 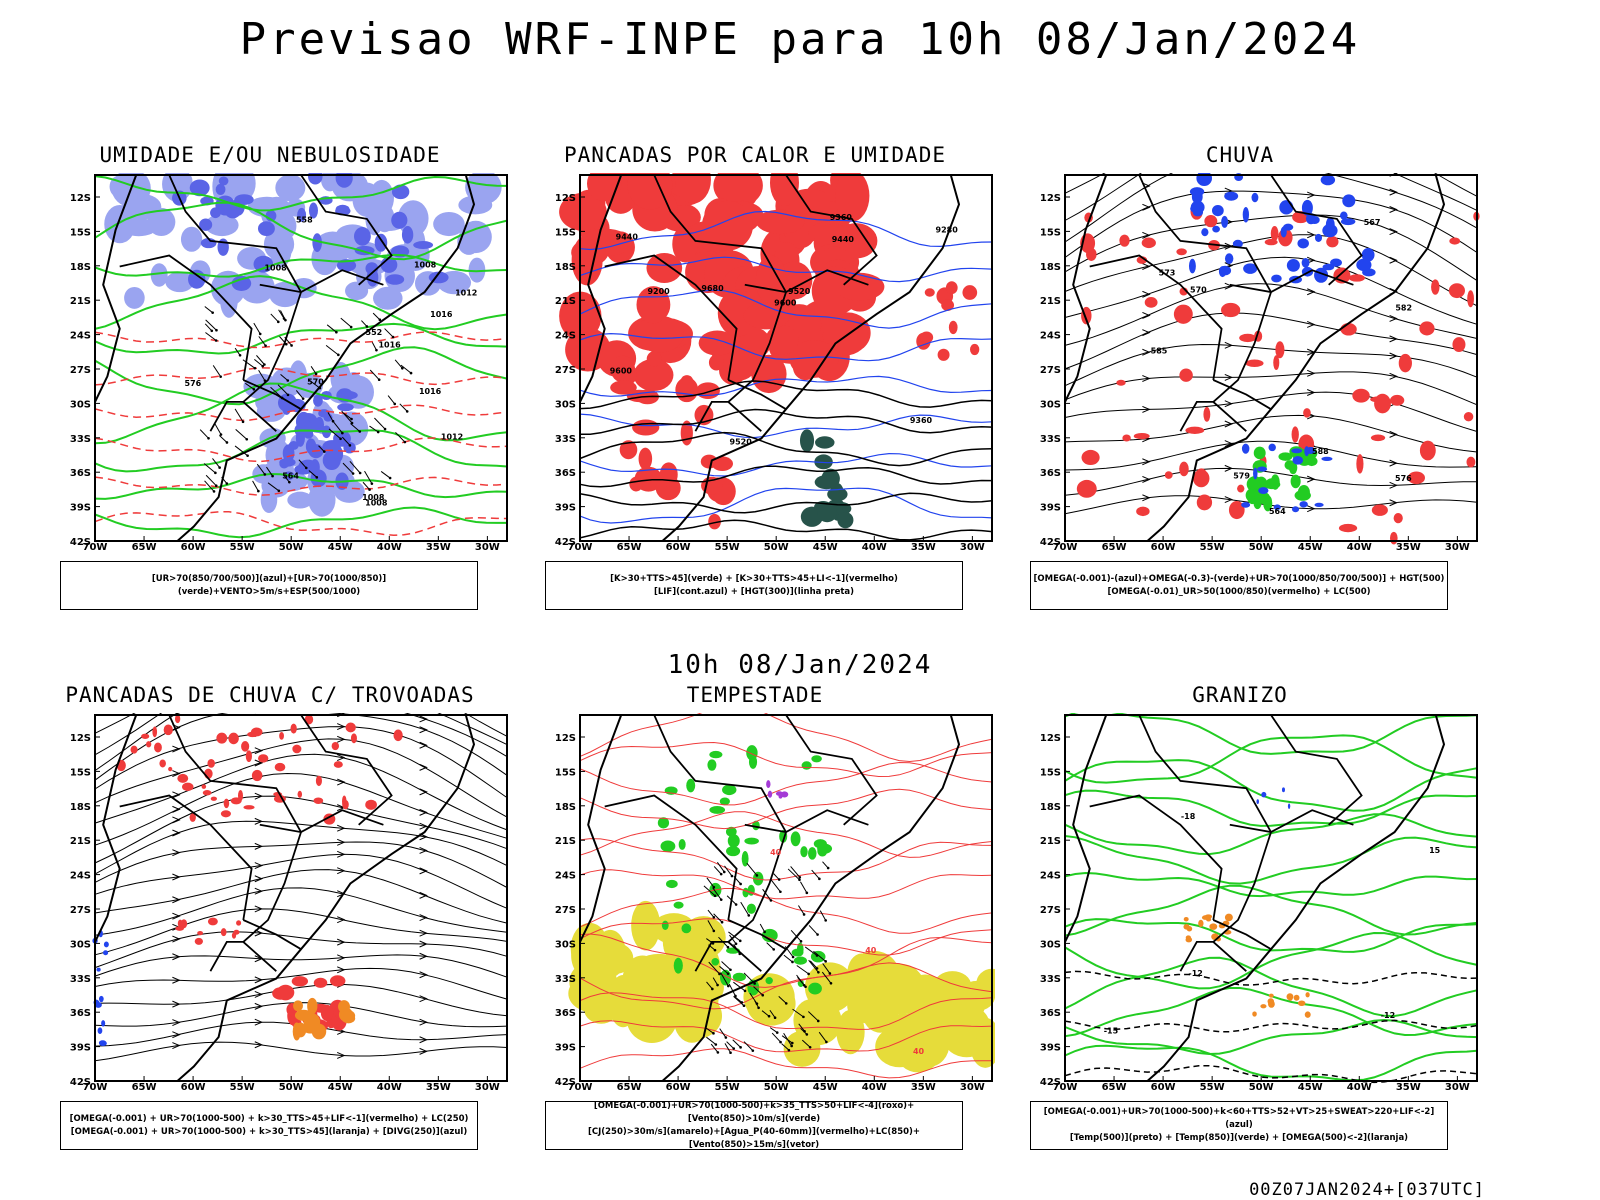 I want to click on divergence-area, so click(x=105, y=953).